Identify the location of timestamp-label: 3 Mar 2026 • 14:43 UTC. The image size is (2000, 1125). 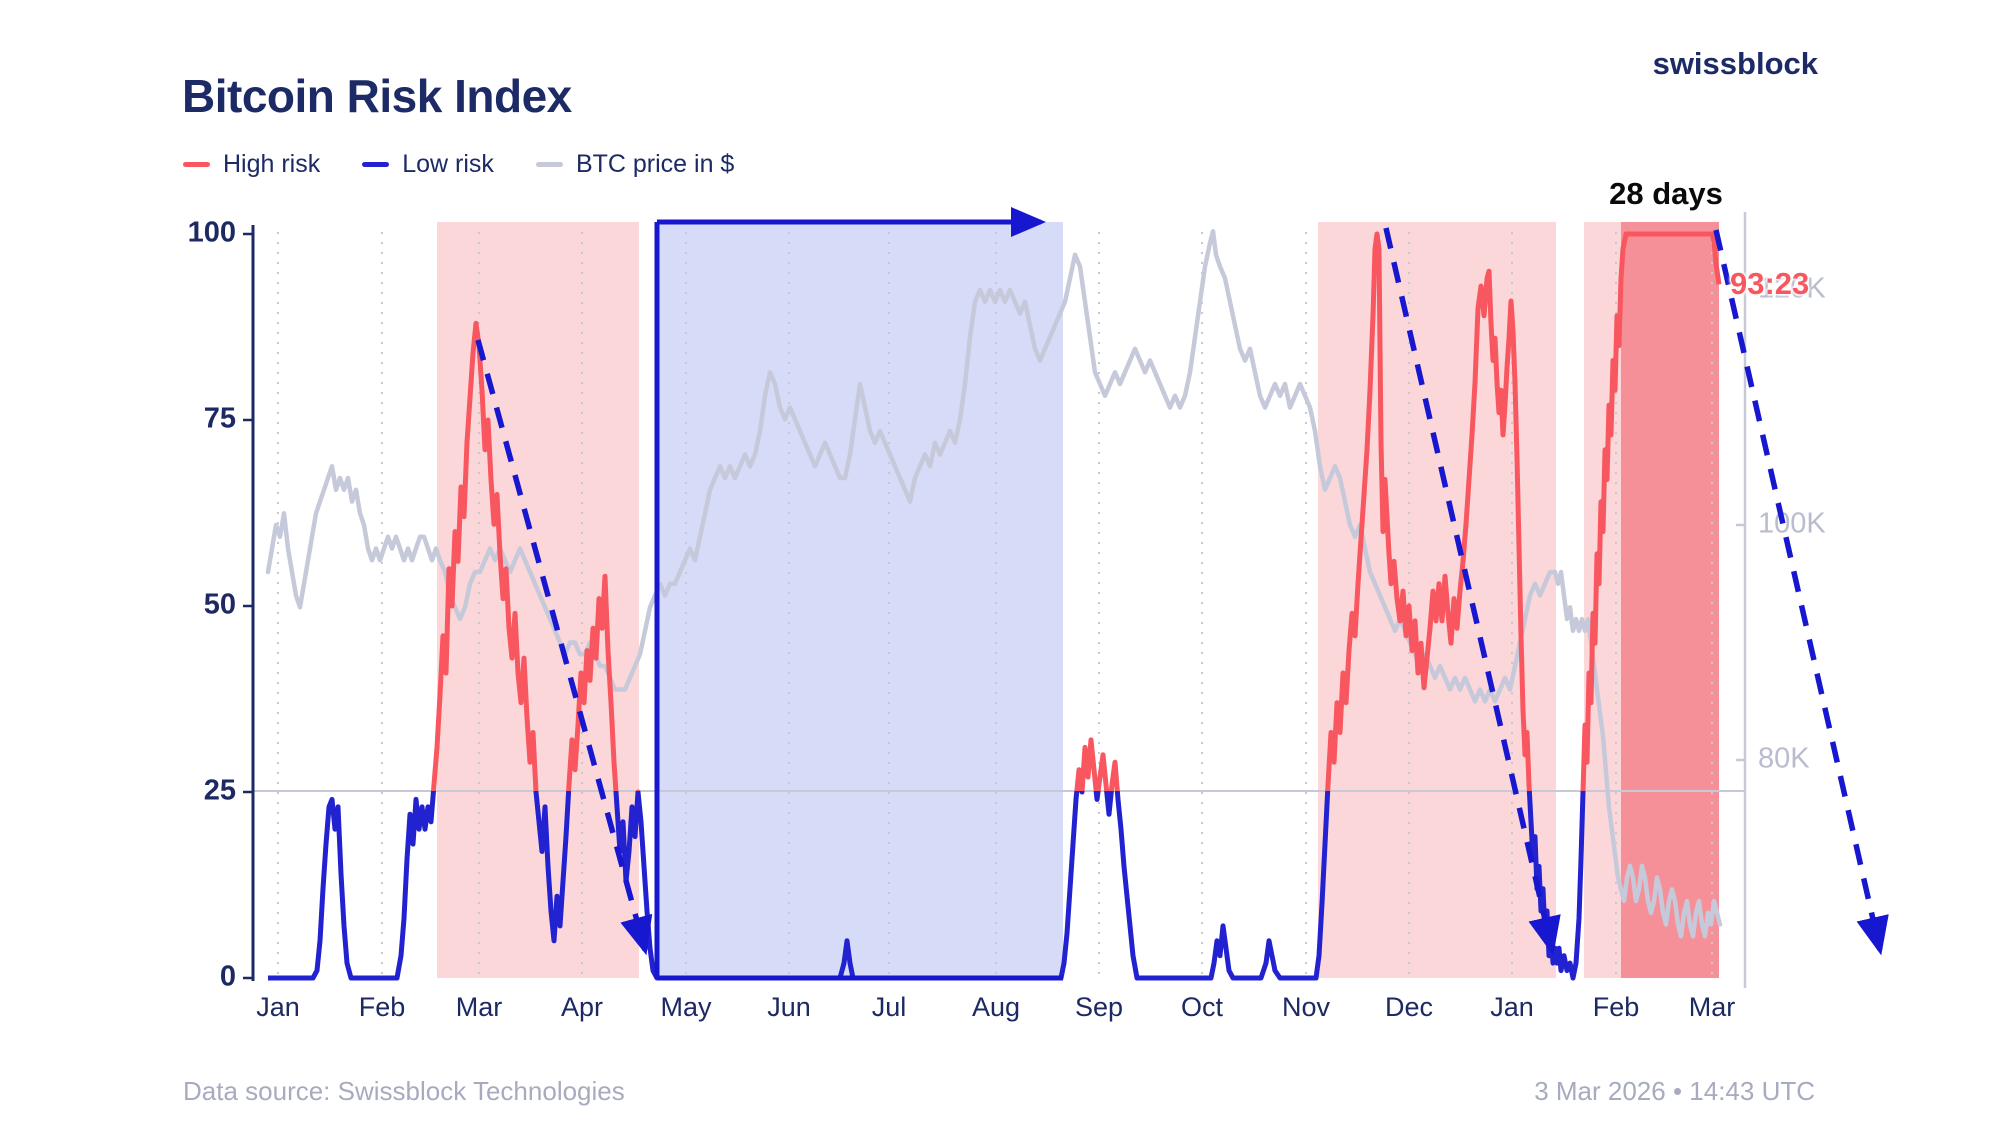
(1674, 1091).